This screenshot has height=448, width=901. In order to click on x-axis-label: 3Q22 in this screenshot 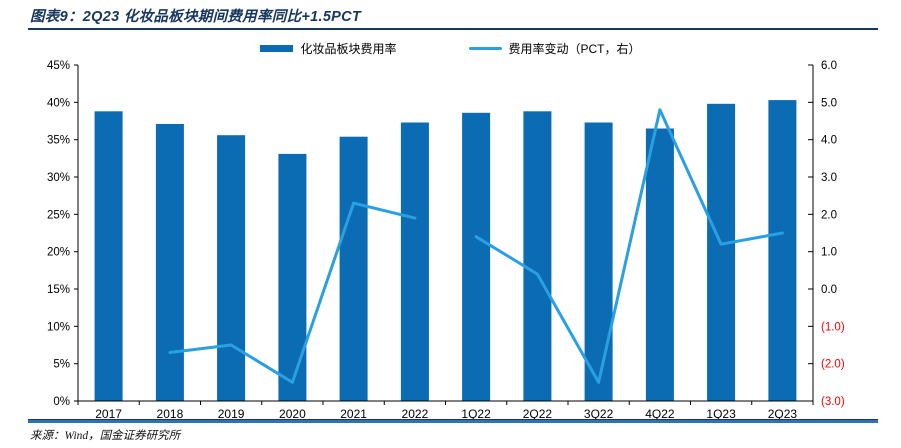, I will do `click(599, 413)`.